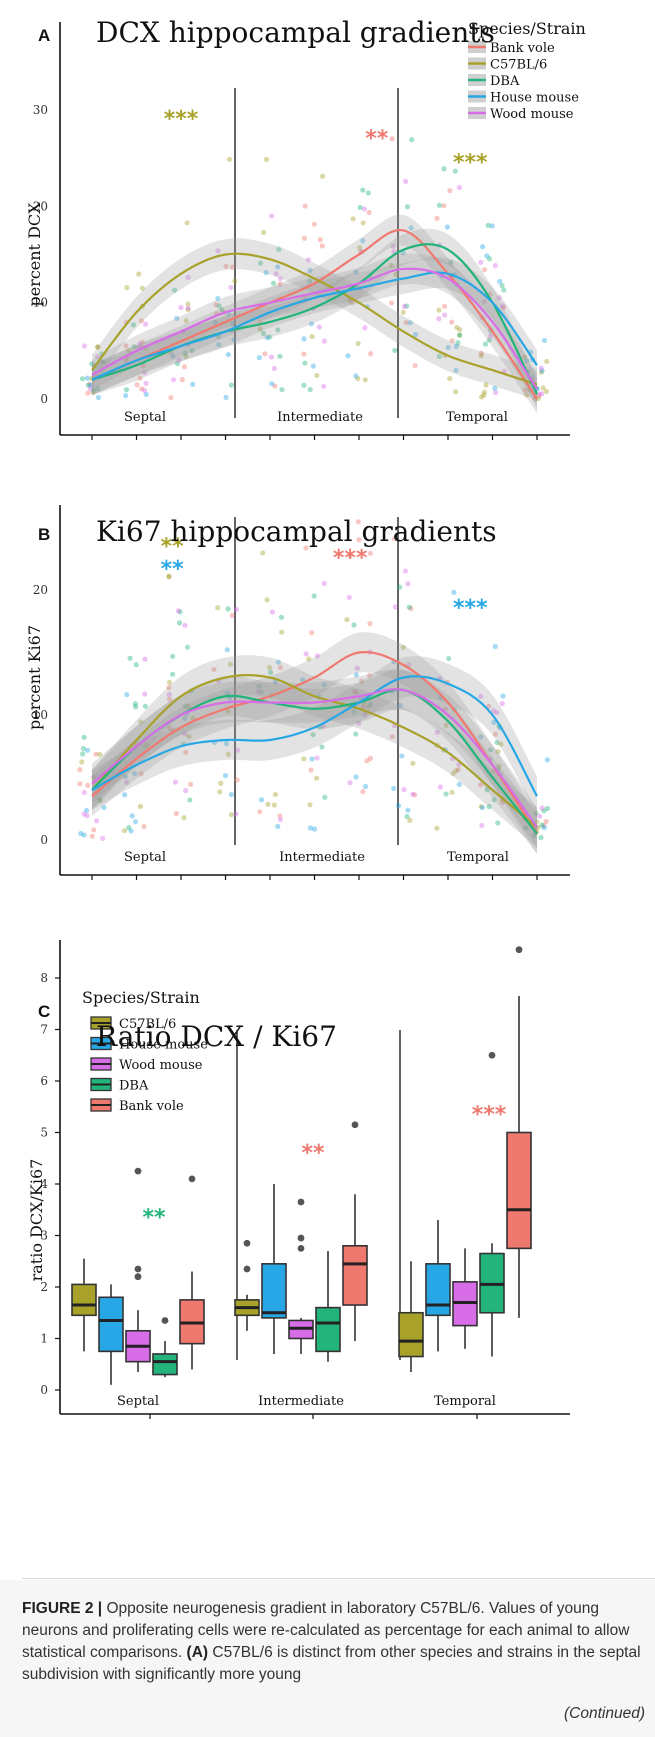 The image size is (655, 1737). Describe the element at coordinates (138, 1269) in the screenshot. I see `chart-c-box-septal-wood-mouse-outlier` at that location.